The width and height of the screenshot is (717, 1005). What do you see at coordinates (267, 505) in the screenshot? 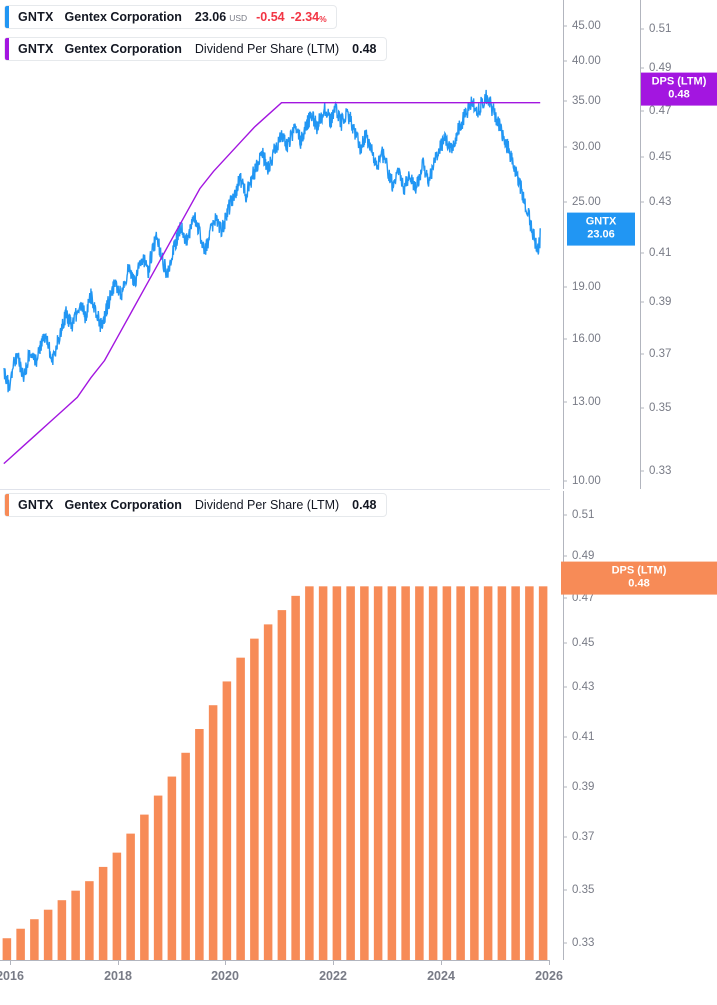
I see `legend-dps-pane-metric: Dividend Per Share (LTM)` at bounding box center [267, 505].